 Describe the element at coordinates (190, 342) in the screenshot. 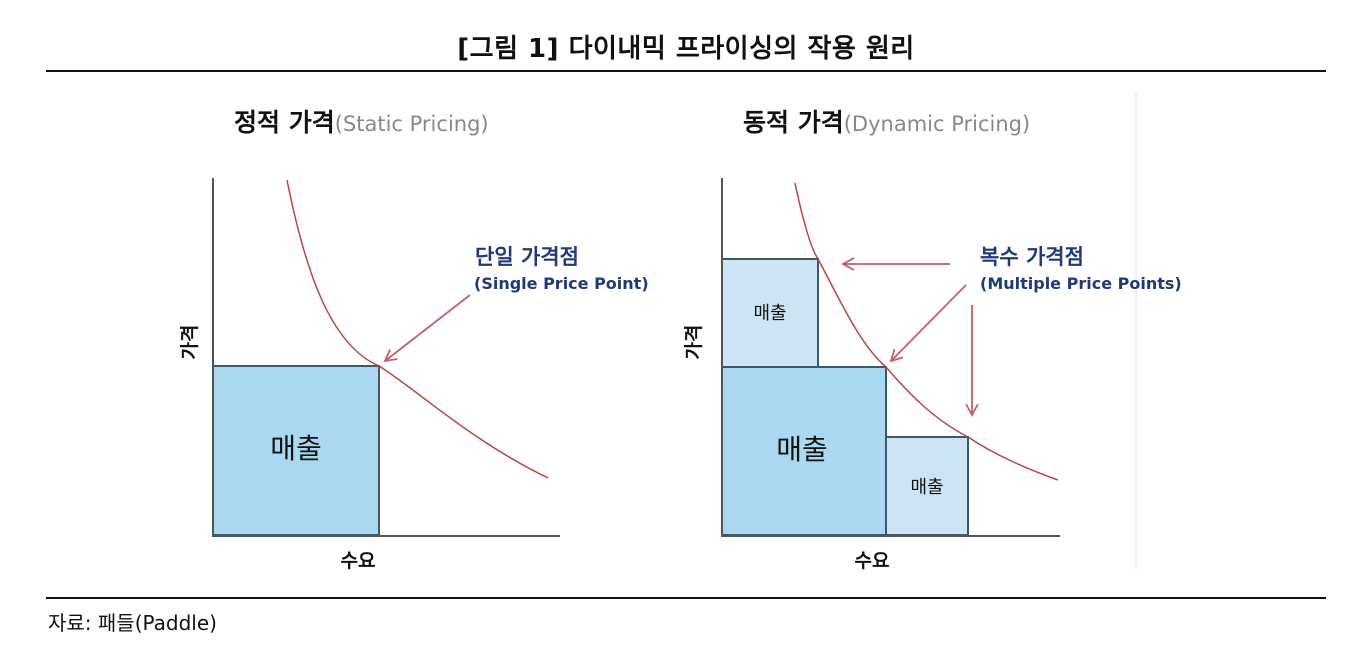

I see `static-y-label: 가격` at that location.